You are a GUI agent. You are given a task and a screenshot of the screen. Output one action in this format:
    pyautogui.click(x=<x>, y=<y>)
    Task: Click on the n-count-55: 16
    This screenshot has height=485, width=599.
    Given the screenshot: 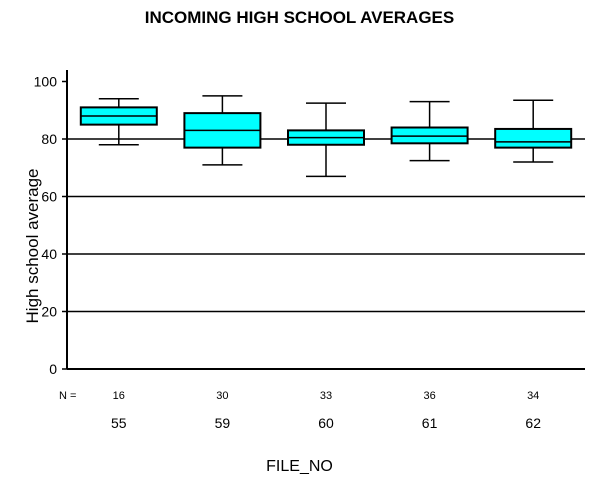 What is the action you would take?
    pyautogui.click(x=119, y=396)
    